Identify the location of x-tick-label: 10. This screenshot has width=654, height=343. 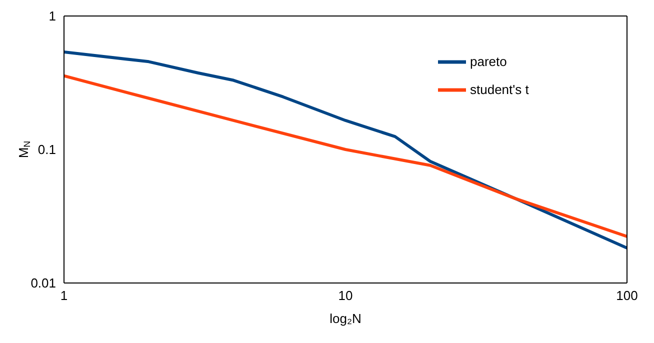
(345, 296).